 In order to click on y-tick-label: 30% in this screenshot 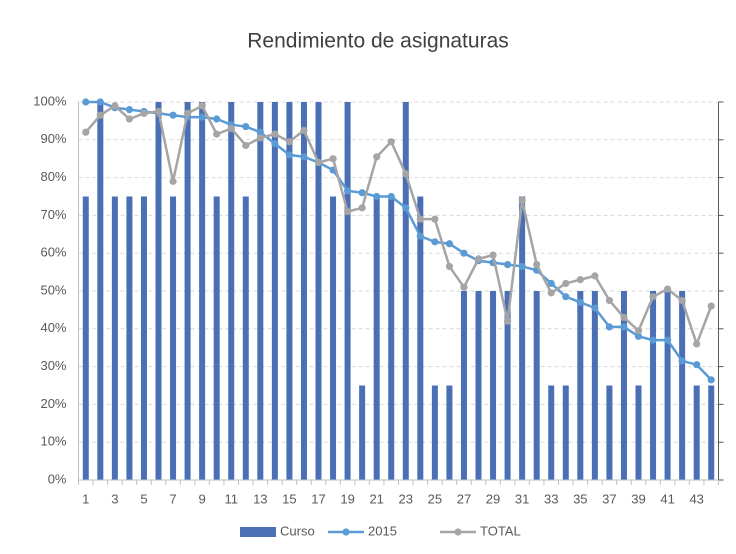, I will do `click(53, 365)`.